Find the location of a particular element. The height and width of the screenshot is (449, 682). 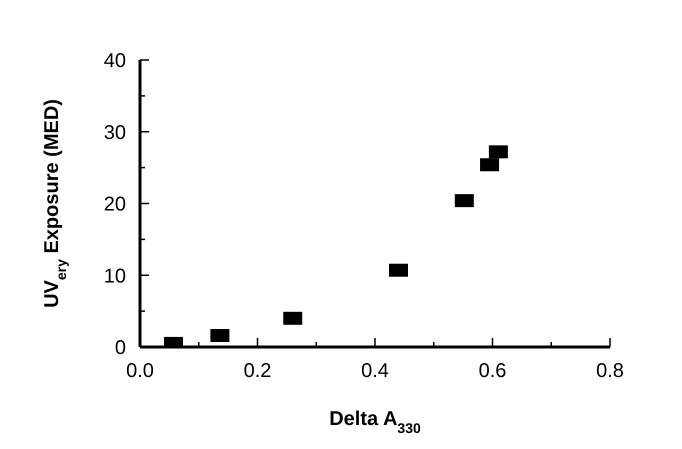

x-tick-label: 0.0 is located at coordinates (140, 371).